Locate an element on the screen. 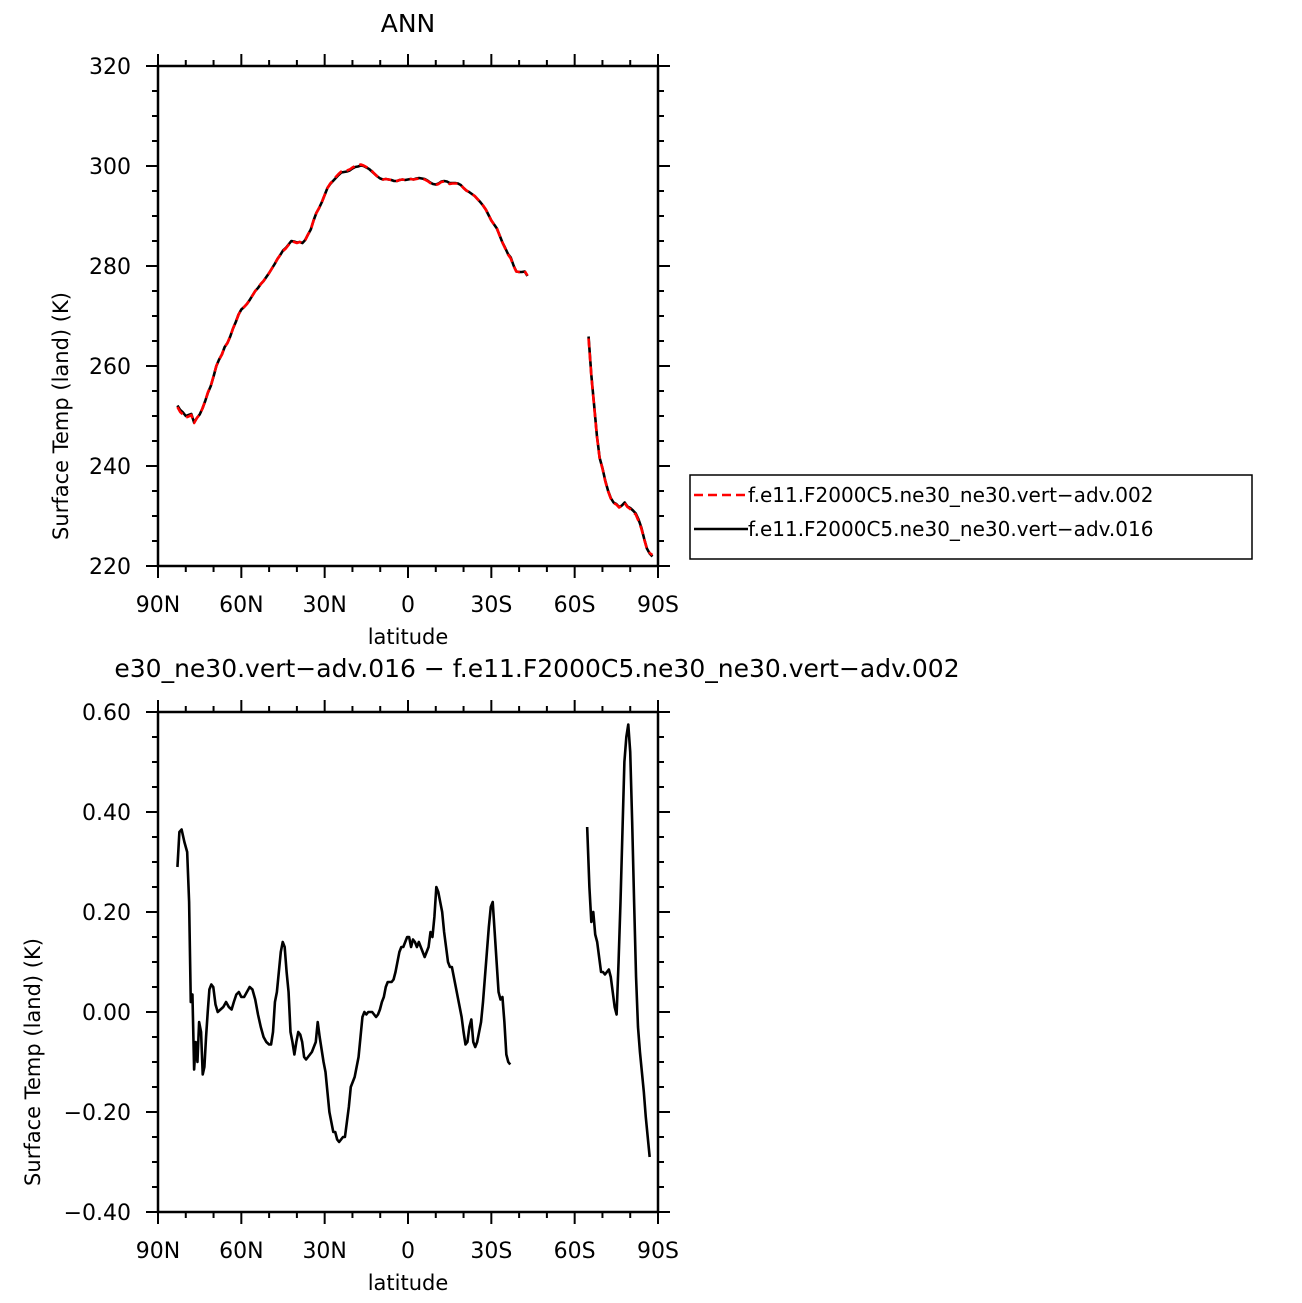 The image size is (1302, 1303). y-tick-label: 0.40 is located at coordinates (106, 813).